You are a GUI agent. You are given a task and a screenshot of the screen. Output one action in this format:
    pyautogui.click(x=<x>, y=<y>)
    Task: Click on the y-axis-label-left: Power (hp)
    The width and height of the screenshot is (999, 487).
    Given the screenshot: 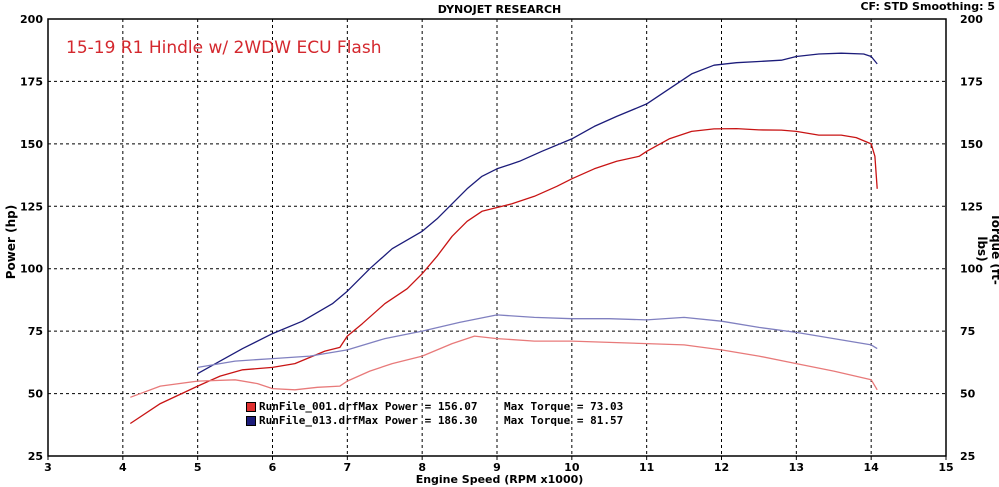 What is the action you would take?
    pyautogui.click(x=11, y=242)
    